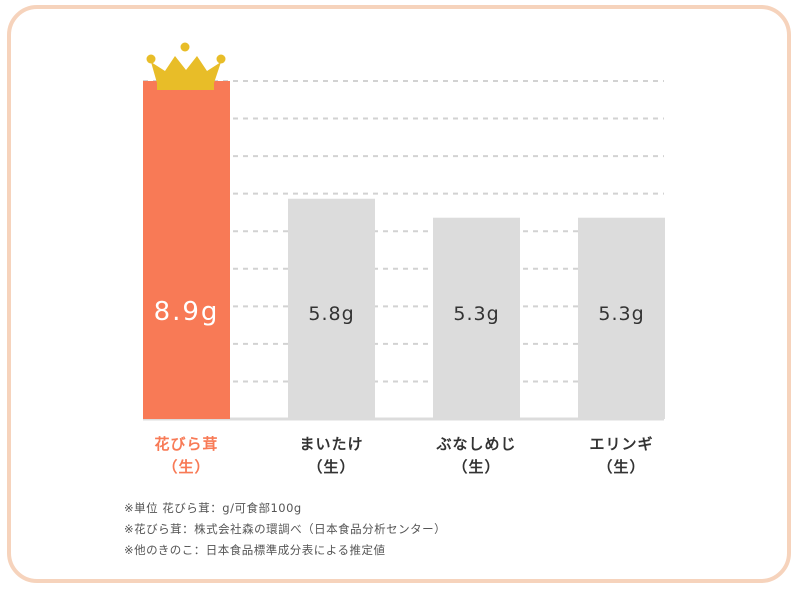  Describe the element at coordinates (186, 455) in the screenshot. I see `category-label: 花びら茸 （生）` at that location.